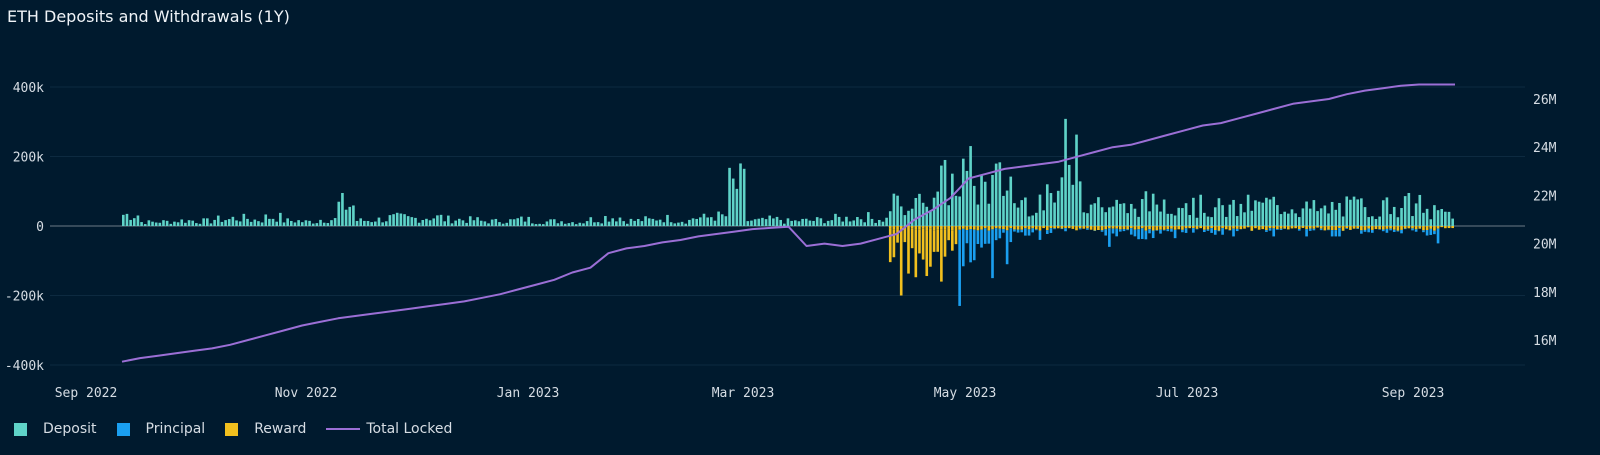 The image size is (1600, 455). Describe the element at coordinates (24, 366) in the screenshot. I see `y-left-tick-label: -400k` at that location.